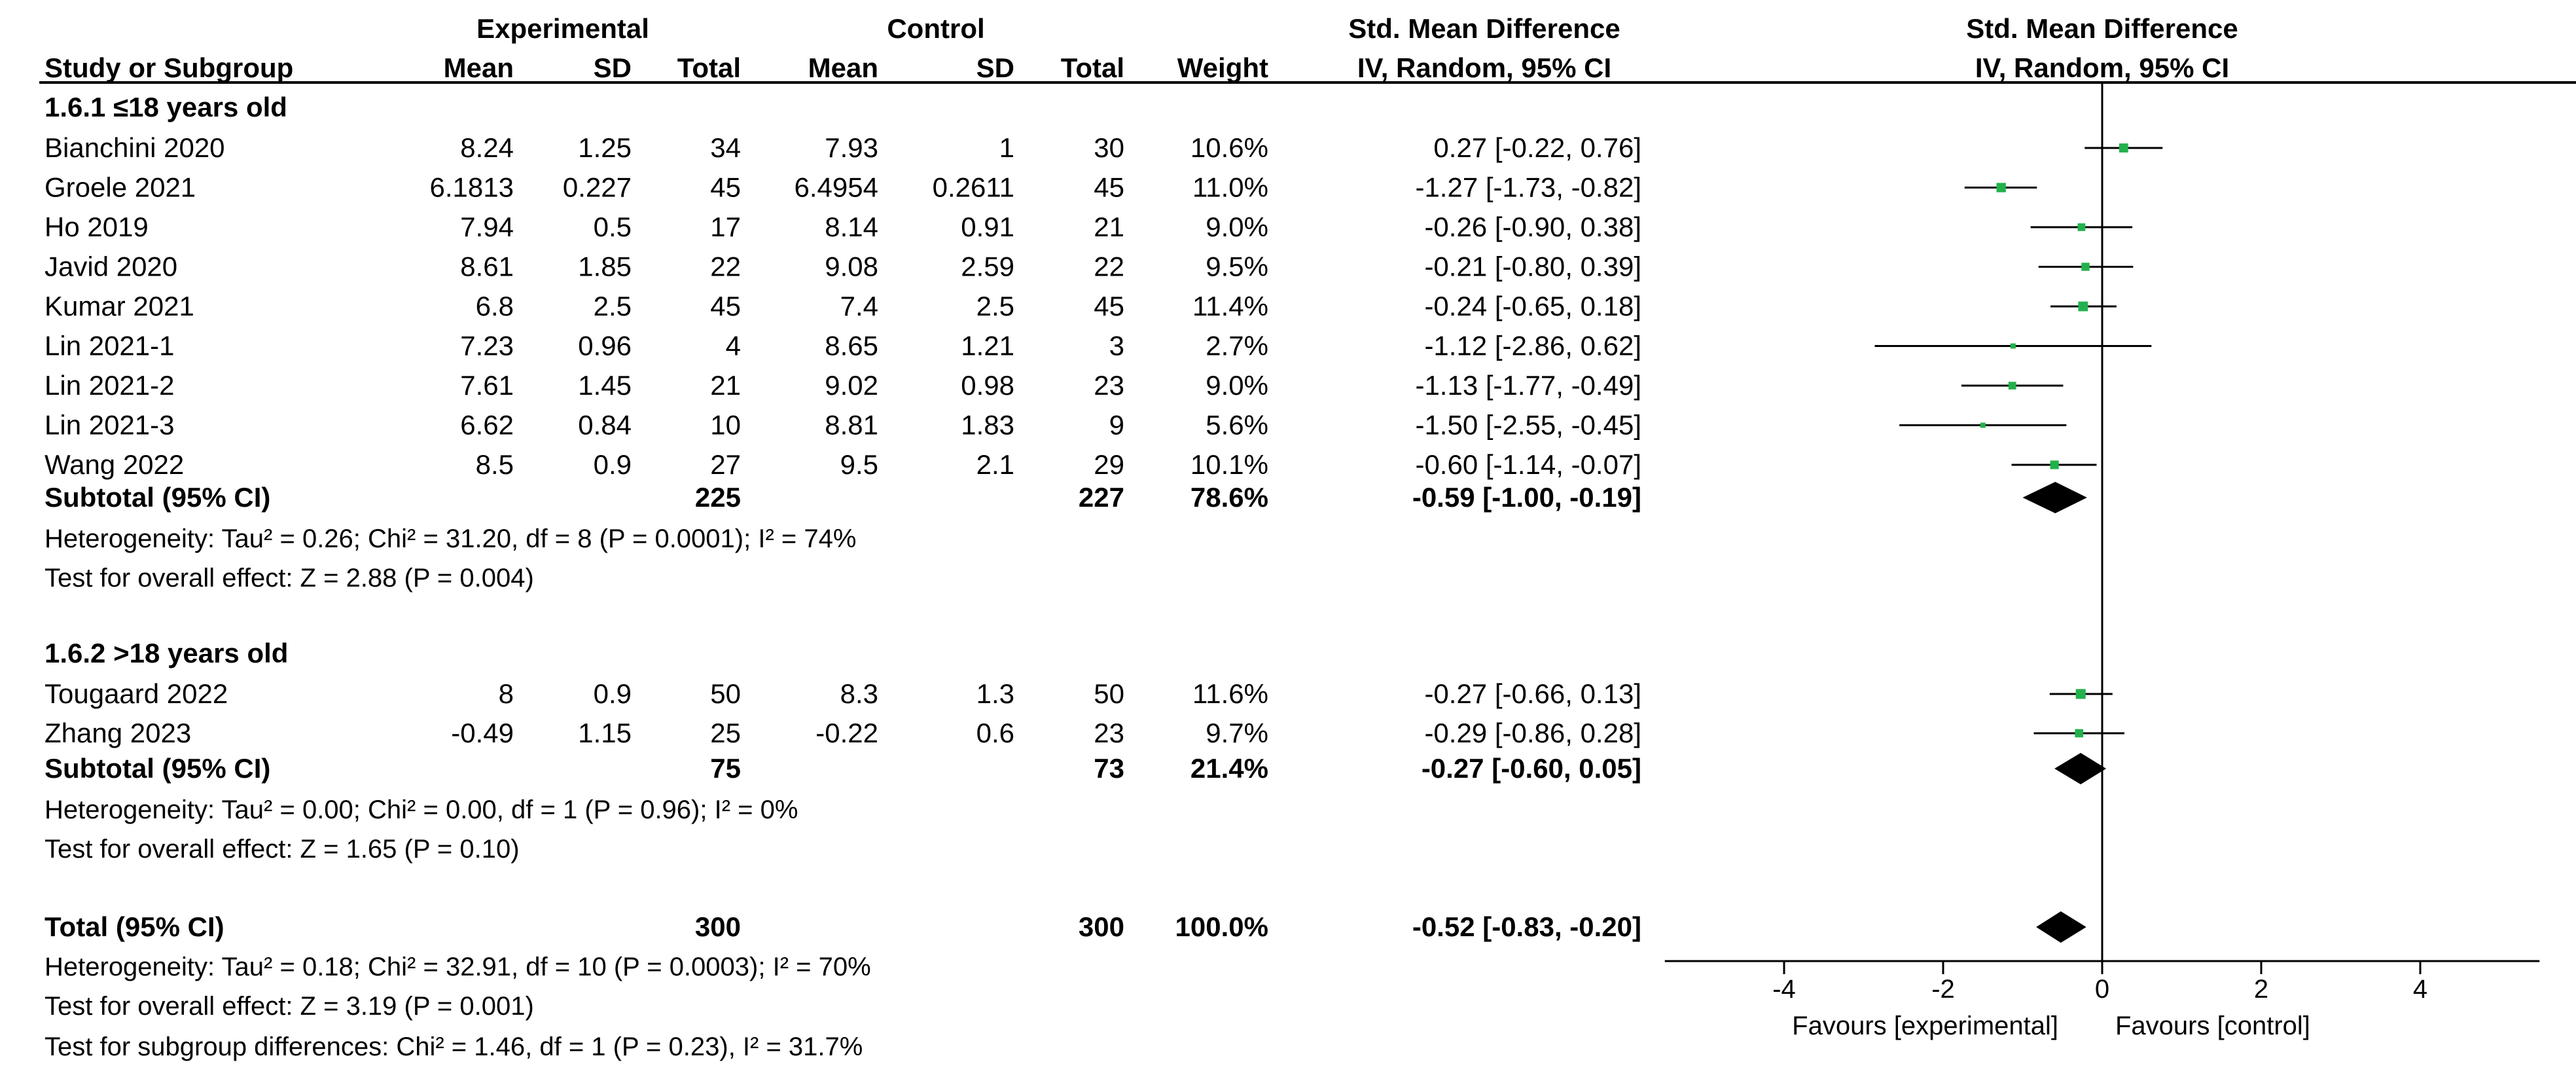 Image resolution: width=2576 pixels, height=1075 pixels. What do you see at coordinates (1526, 497) in the screenshot?
I see `ci-sum: -0.59 [-1.00, -0.19]` at bounding box center [1526, 497].